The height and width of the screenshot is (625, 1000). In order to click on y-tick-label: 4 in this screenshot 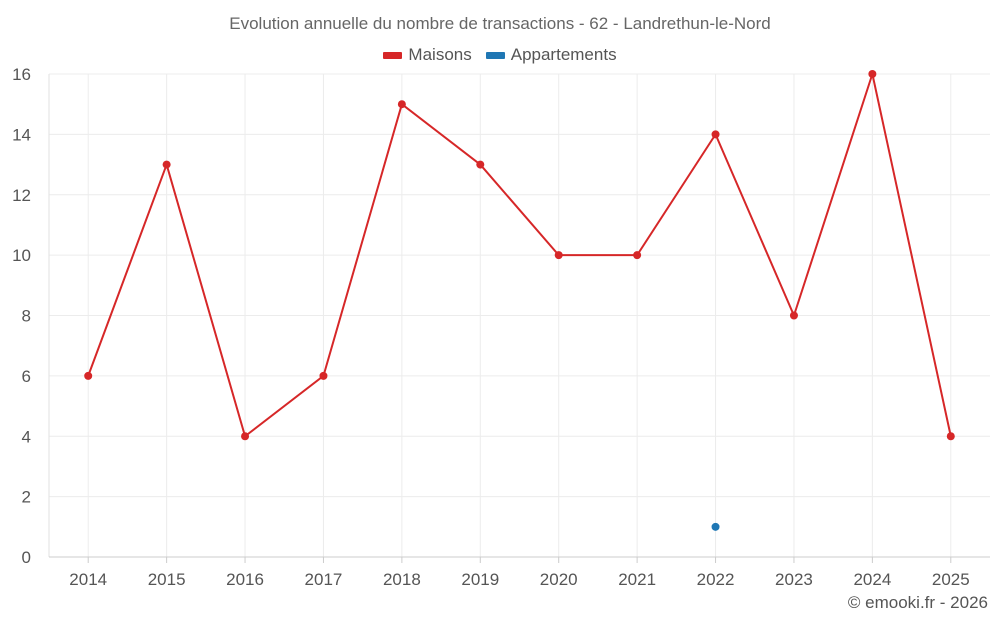, I will do `click(26, 436)`.